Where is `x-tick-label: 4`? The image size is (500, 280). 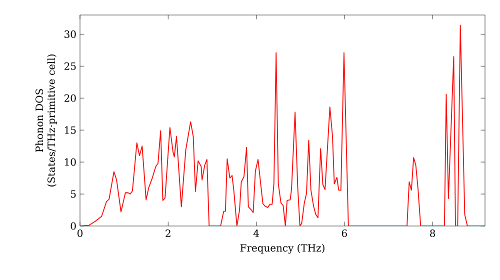 x-tick-label: 4 is located at coordinates (256, 233).